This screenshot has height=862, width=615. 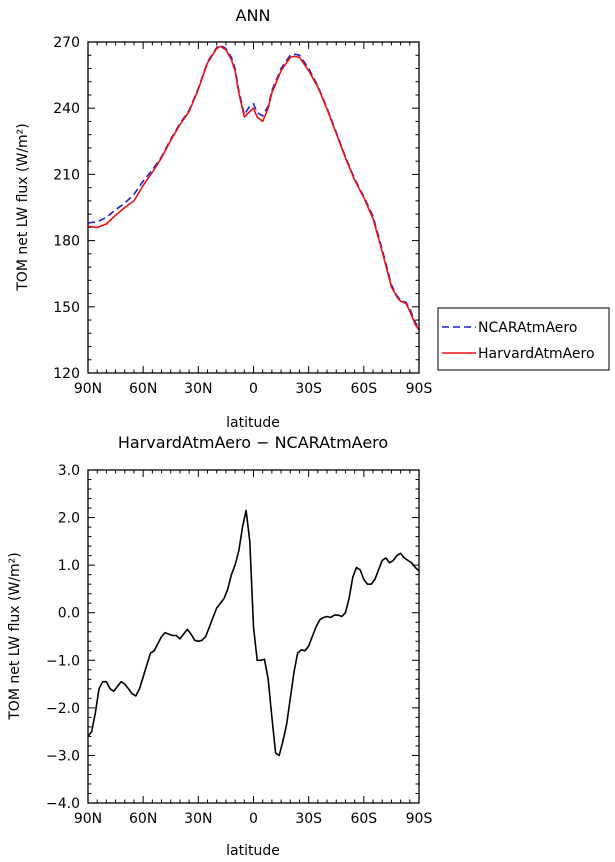 I want to click on legend-box, so click(x=523, y=339).